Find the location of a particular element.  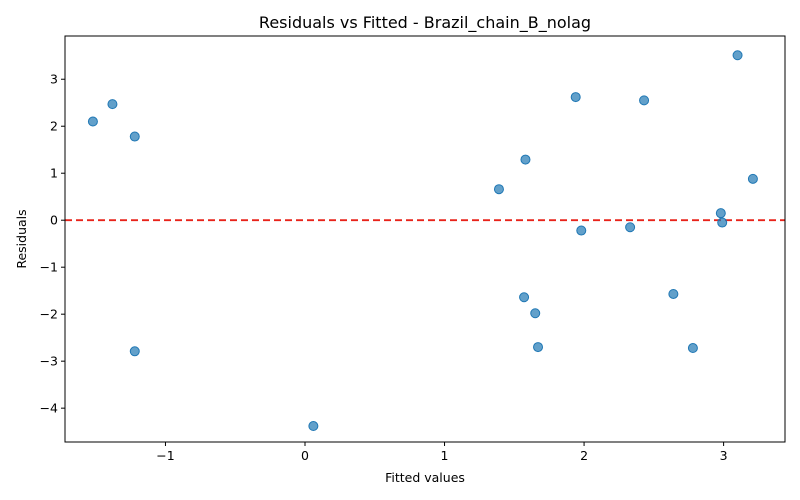

y-tick-label: −3 is located at coordinates (49, 361).